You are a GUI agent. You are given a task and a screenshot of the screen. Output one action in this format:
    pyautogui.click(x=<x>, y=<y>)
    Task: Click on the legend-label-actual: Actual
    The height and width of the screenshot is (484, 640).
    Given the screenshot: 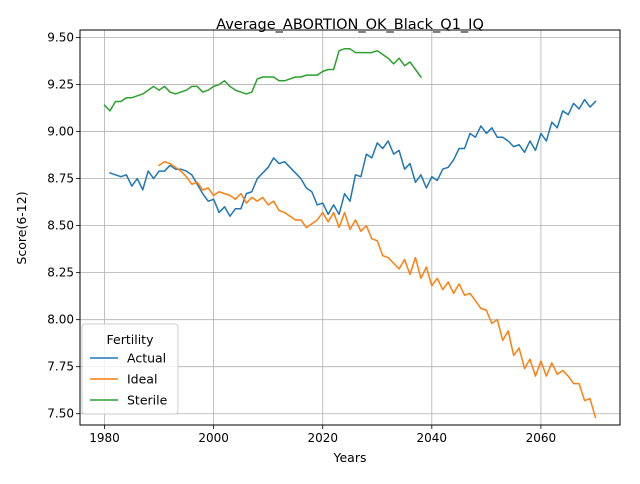 What is the action you would take?
    pyautogui.click(x=146, y=358)
    